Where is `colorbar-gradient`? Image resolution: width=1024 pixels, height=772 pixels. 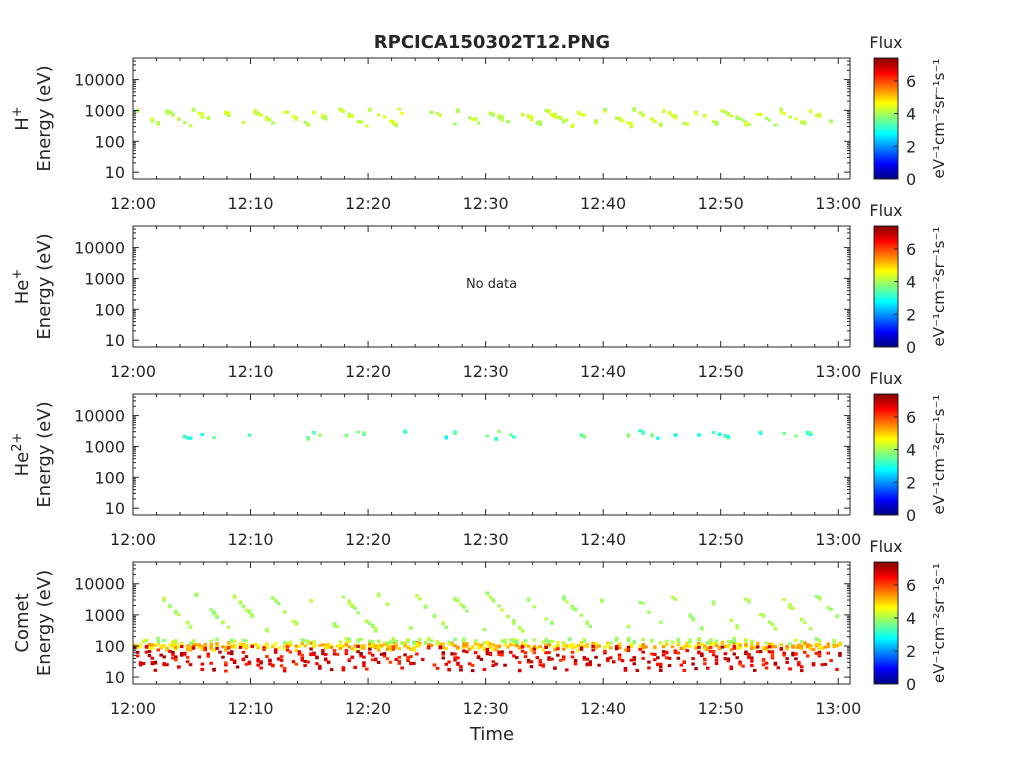
colorbar-gradient is located at coordinates (886, 118).